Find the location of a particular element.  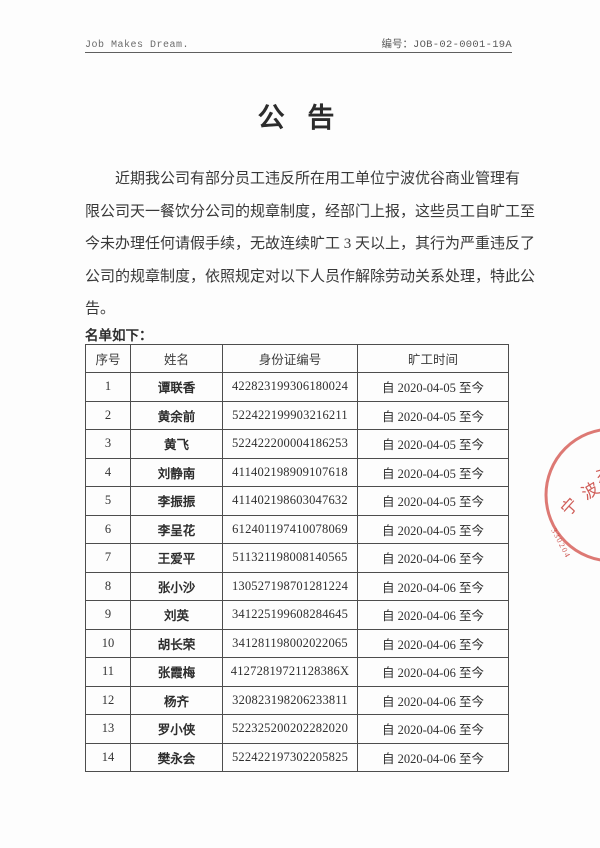

document-number-label: 编号： is located at coordinates (397, 44).